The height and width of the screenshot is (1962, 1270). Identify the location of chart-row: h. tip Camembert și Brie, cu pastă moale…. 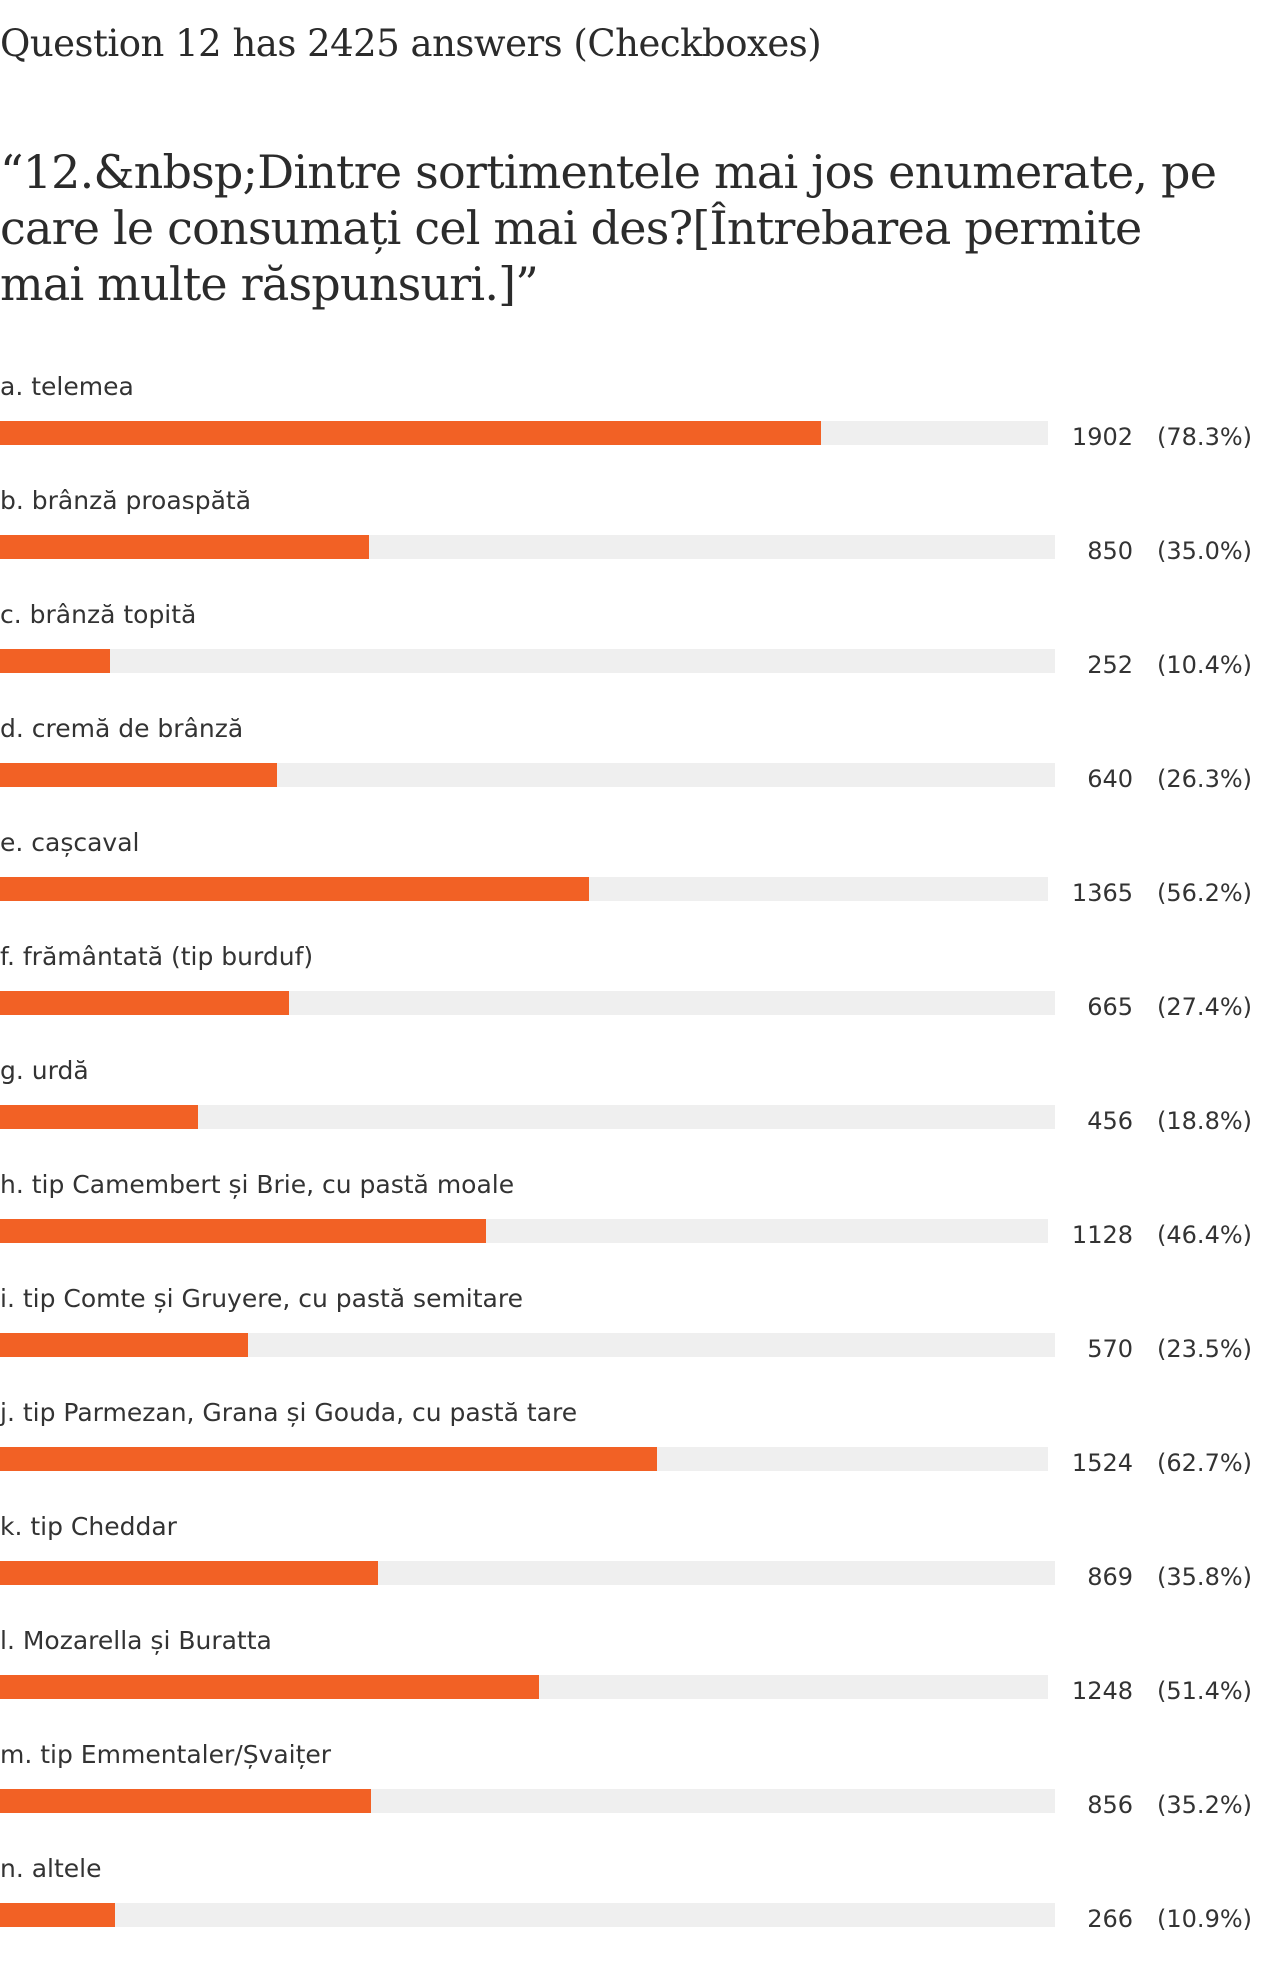
(635, 1221).